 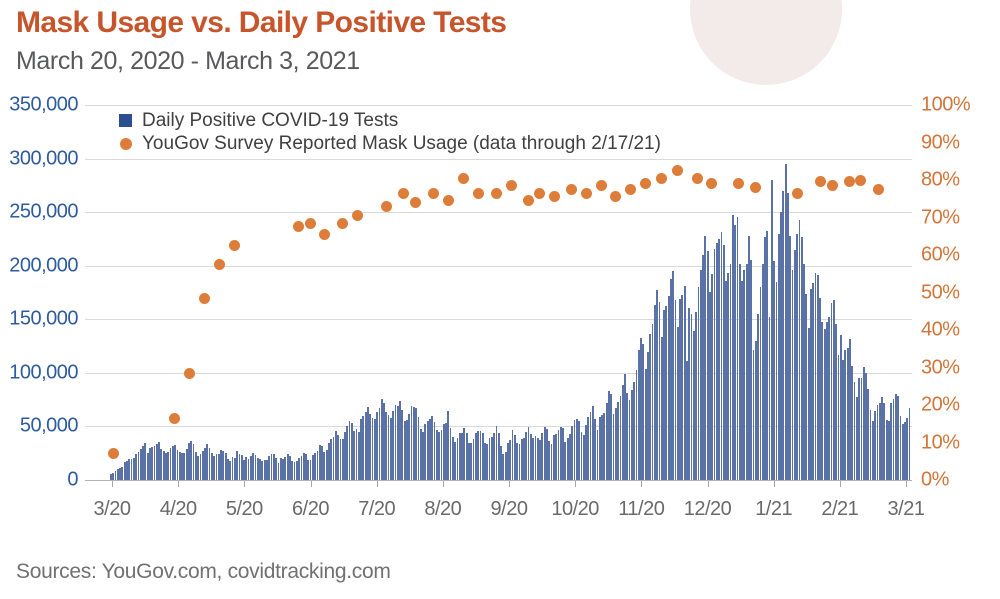 What do you see at coordinates (377, 509) in the screenshot?
I see `x-axis-tick-label: 7/20` at bounding box center [377, 509].